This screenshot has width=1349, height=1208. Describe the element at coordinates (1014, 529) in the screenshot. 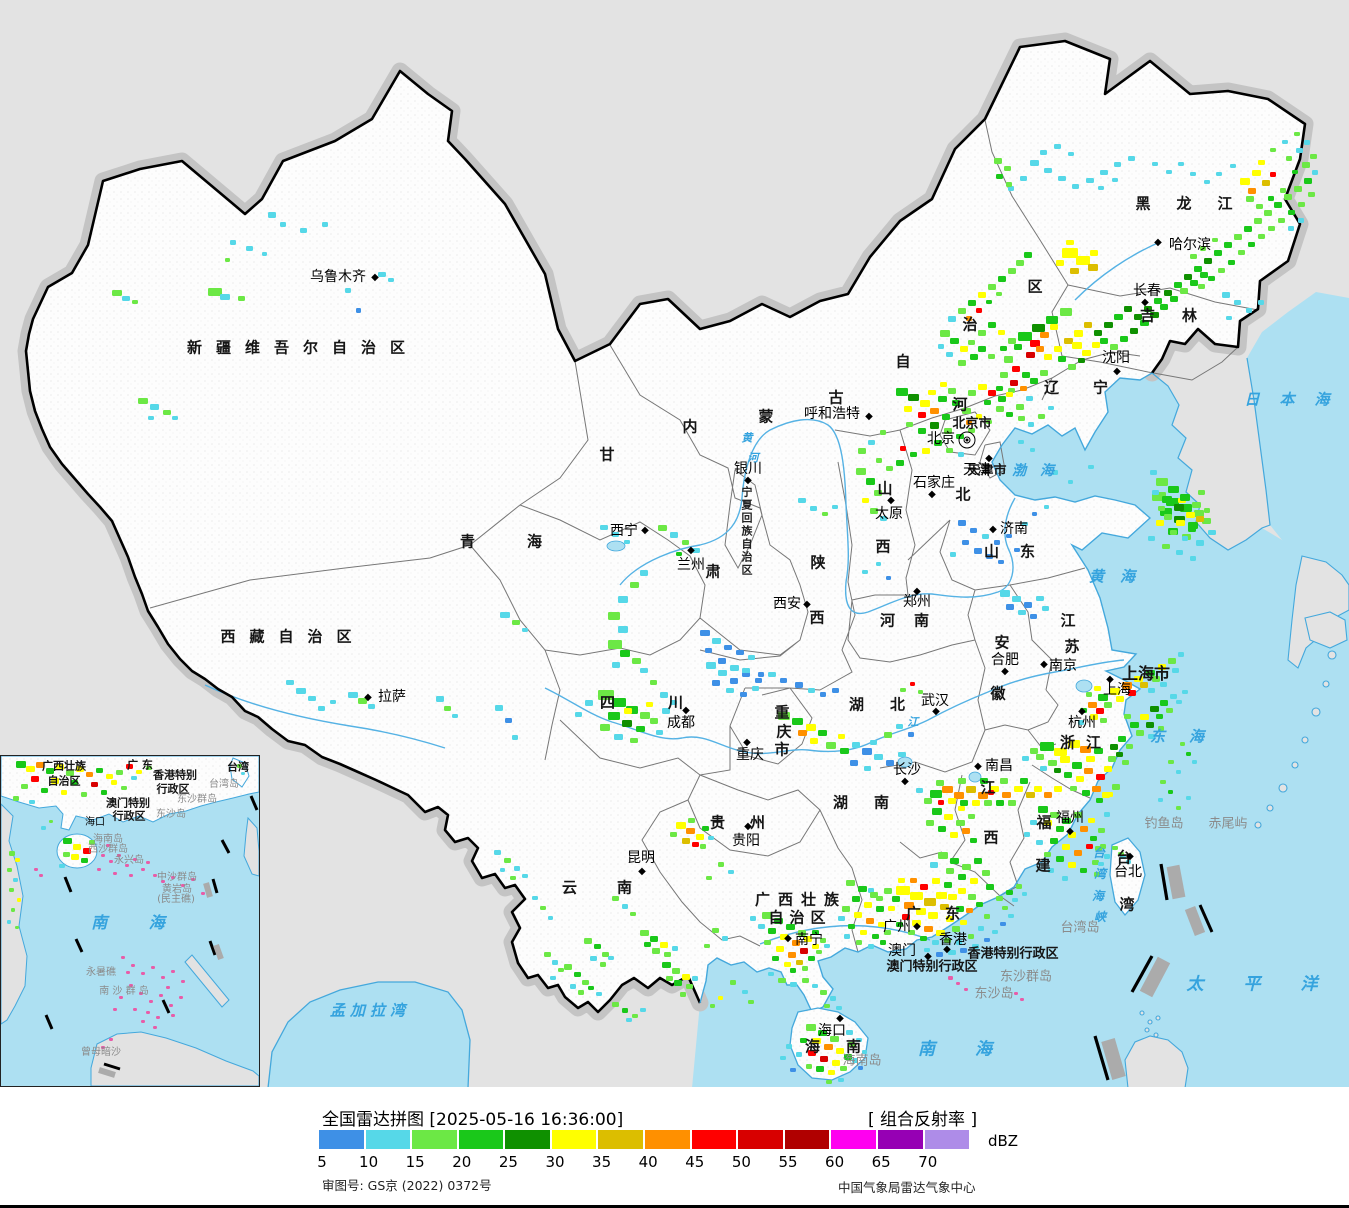

I see `city-label-济南: 济南` at that location.